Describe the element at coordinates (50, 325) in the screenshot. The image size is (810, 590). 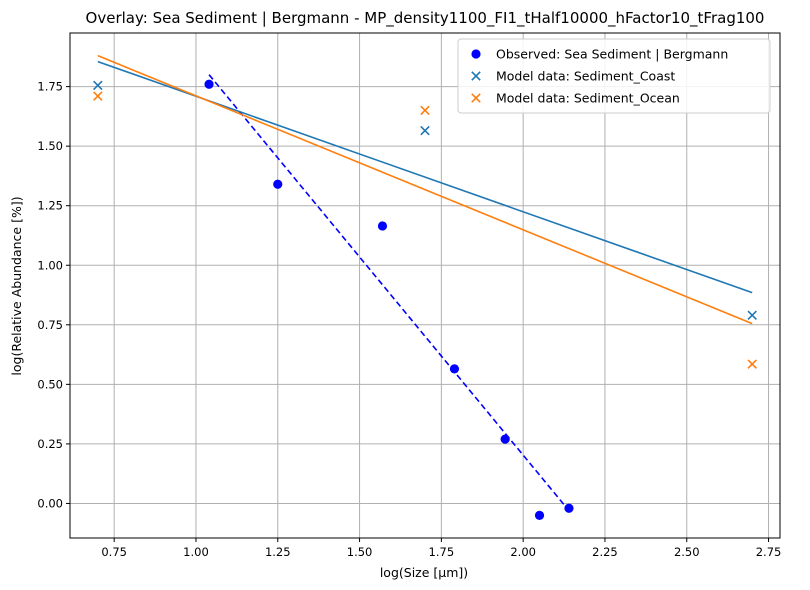
I see `y-tick-label: 0.75` at that location.